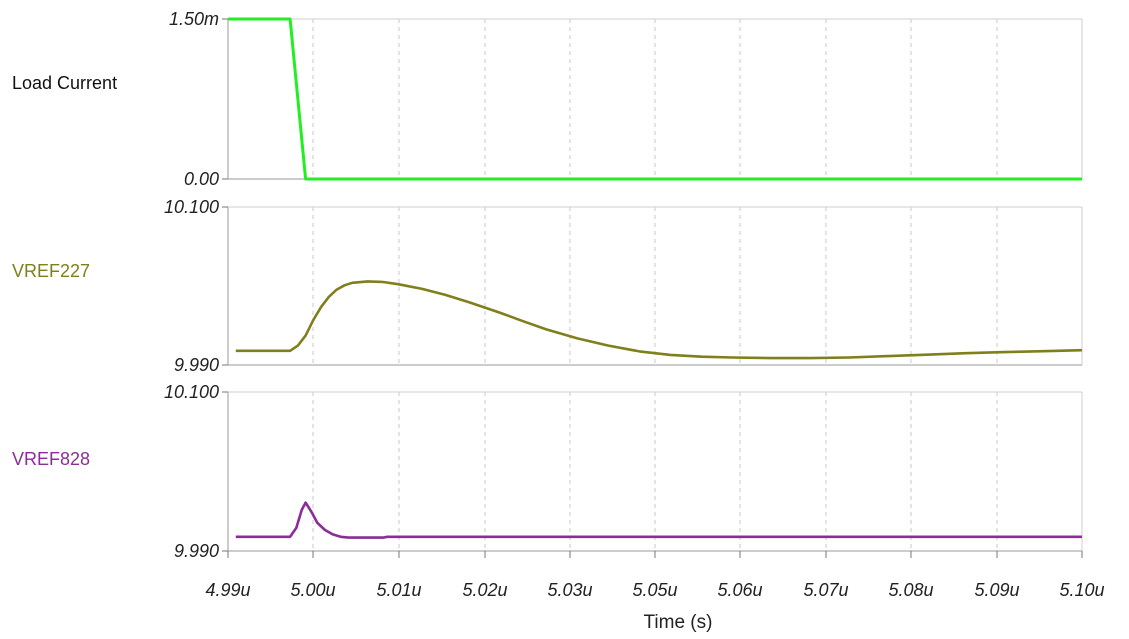  What do you see at coordinates (654, 590) in the screenshot?
I see `x-tick-label: 5.05u` at bounding box center [654, 590].